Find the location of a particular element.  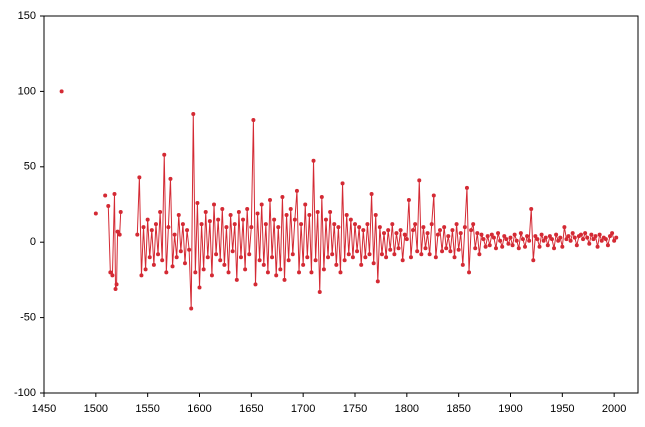

x-tick-label: 1800 is located at coordinates (407, 409).